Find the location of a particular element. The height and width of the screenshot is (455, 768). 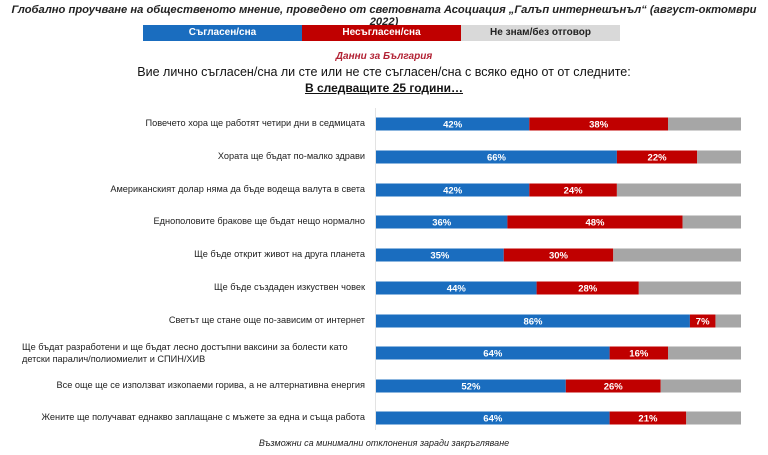

chart-subtitle: Данни за България is located at coordinates (384, 56).